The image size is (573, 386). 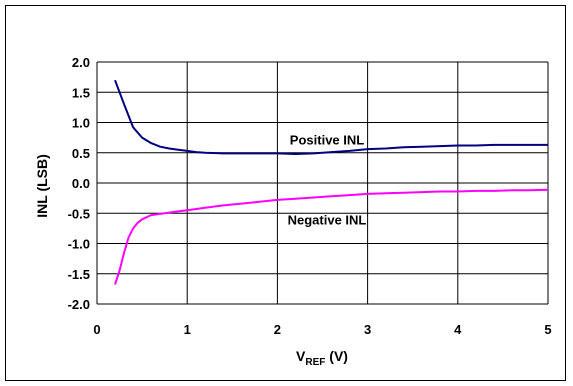 What do you see at coordinates (327, 179) in the screenshot?
I see `annotations: Positive INL Negative INL` at bounding box center [327, 179].